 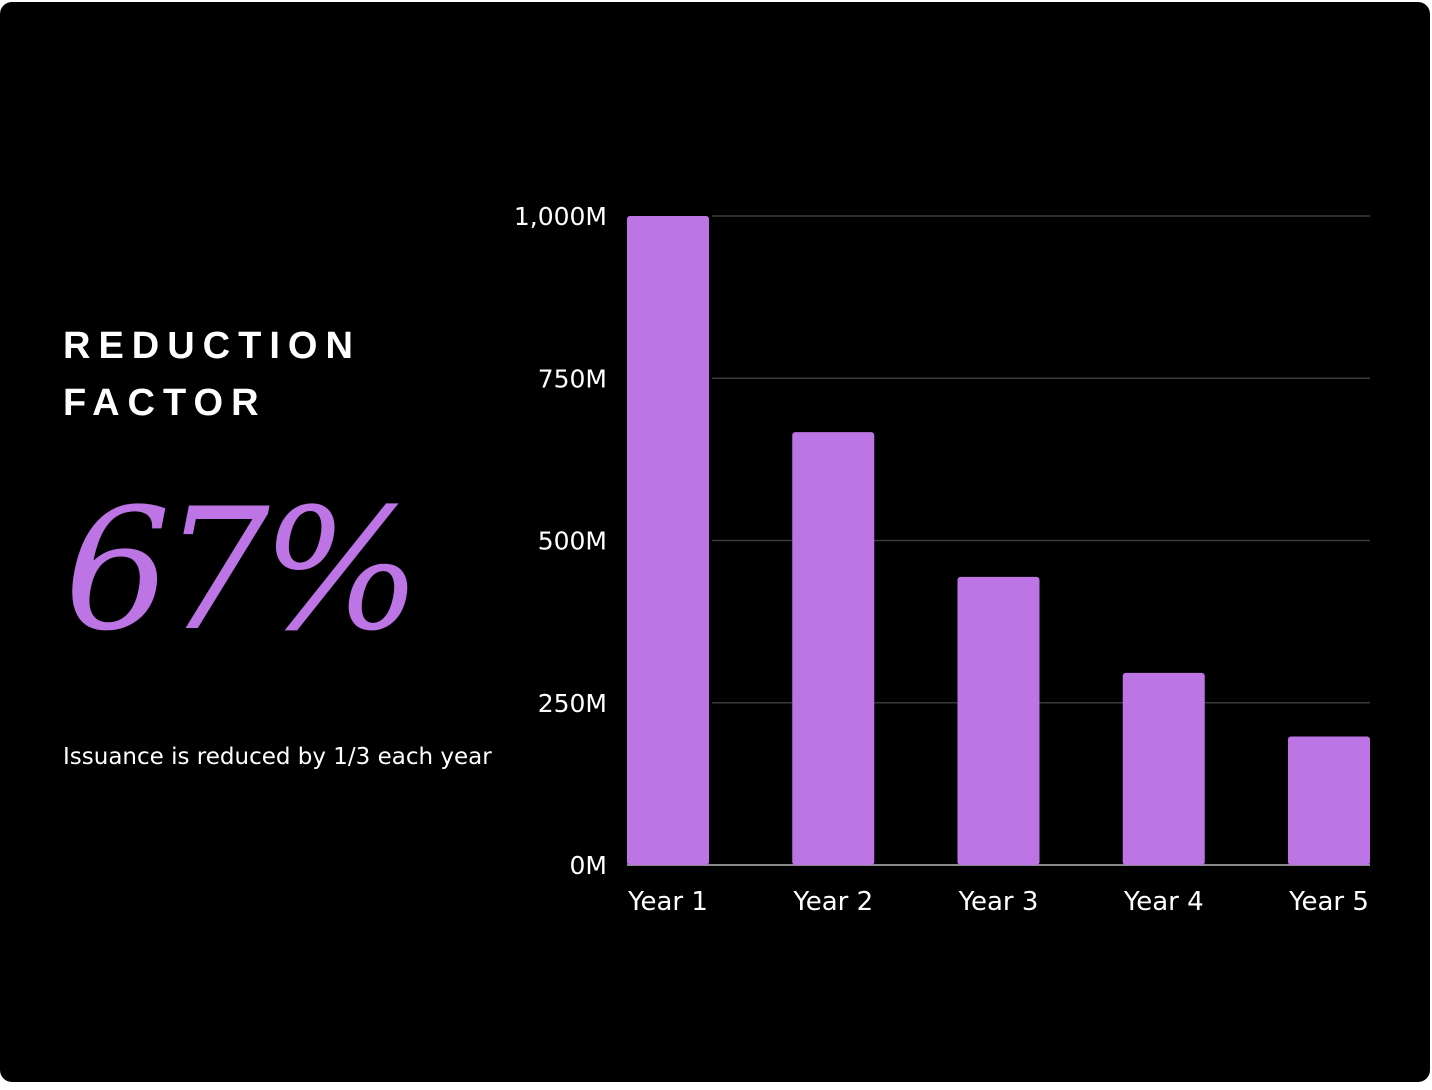 What do you see at coordinates (832, 902) in the screenshot?
I see `x-tick-label: Year 2` at bounding box center [832, 902].